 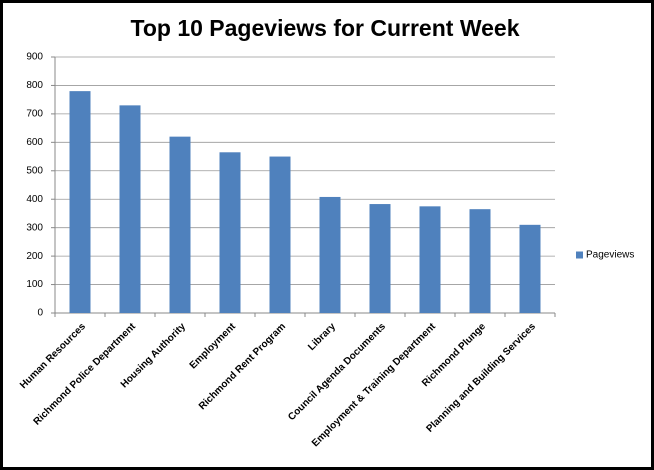 What do you see at coordinates (34, 85) in the screenshot?
I see `y-tick-label: 800` at bounding box center [34, 85].